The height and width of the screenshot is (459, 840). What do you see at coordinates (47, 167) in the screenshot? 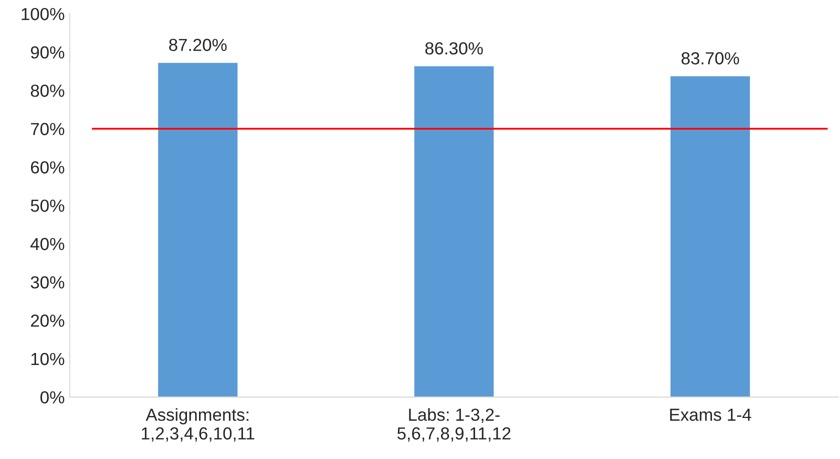
I see `y-tick-label: 60%` at bounding box center [47, 167].